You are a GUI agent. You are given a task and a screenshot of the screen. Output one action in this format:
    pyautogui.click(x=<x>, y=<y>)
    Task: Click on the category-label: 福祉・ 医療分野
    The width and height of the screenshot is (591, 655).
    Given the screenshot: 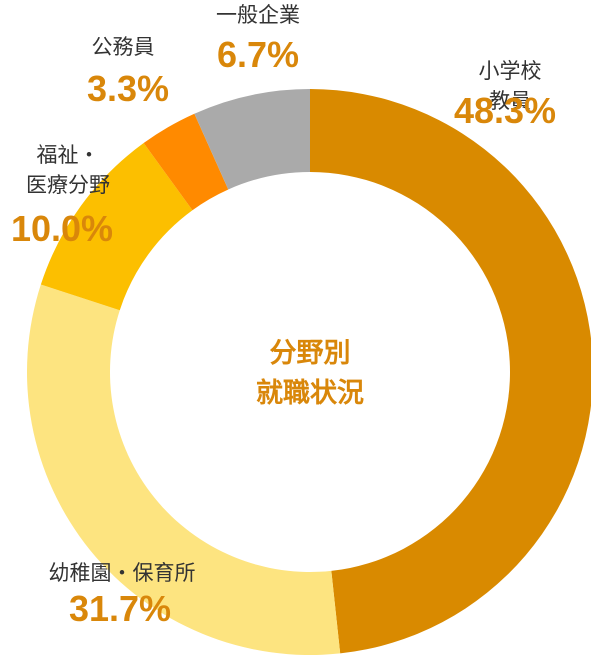 What is the action you would take?
    pyautogui.click(x=68, y=170)
    